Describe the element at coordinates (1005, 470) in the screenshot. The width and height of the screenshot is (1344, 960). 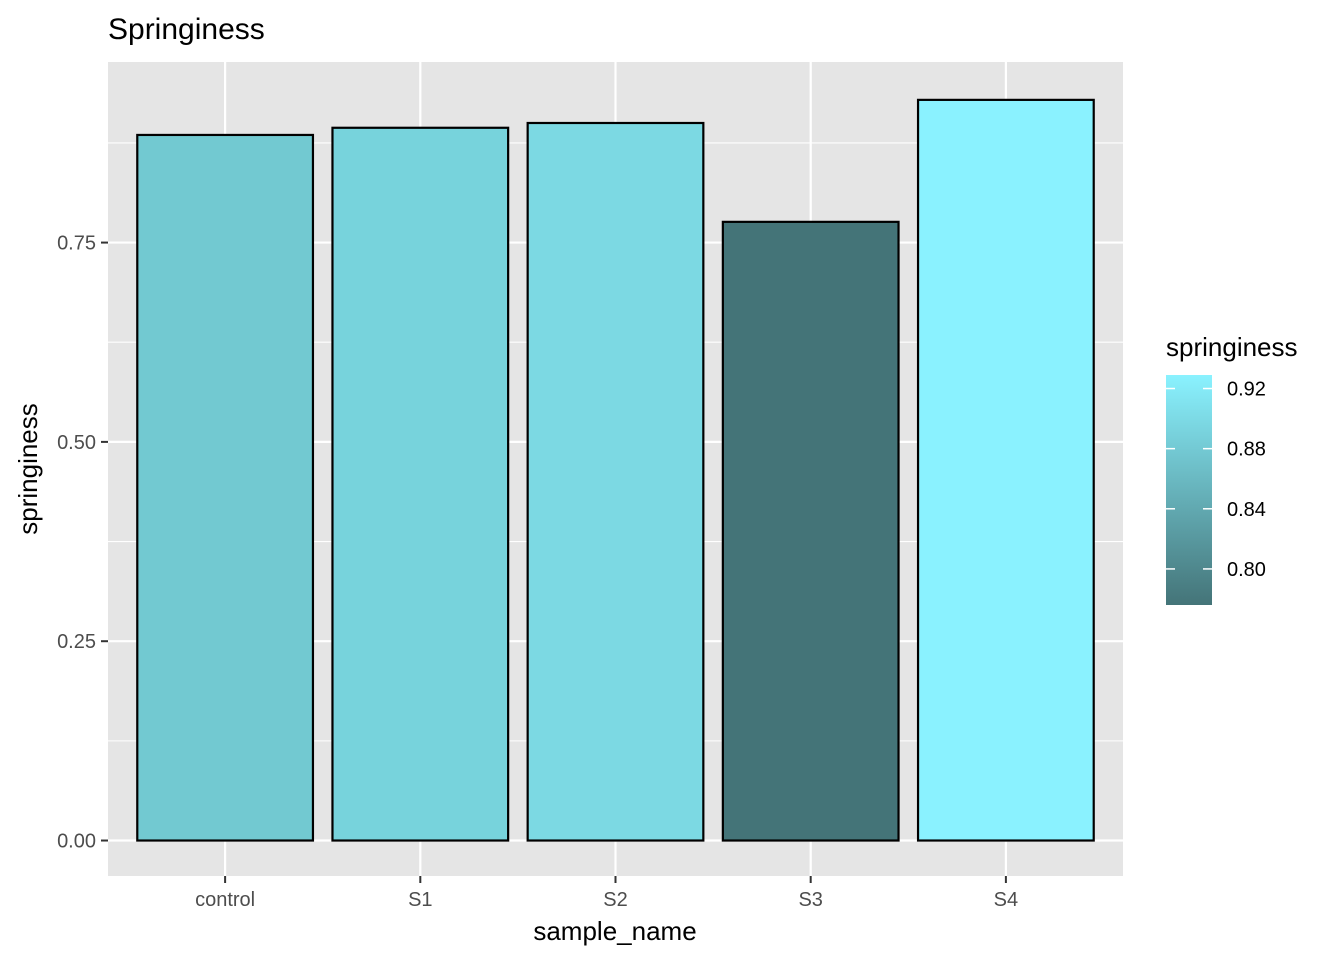
I see `bar-s4` at that location.